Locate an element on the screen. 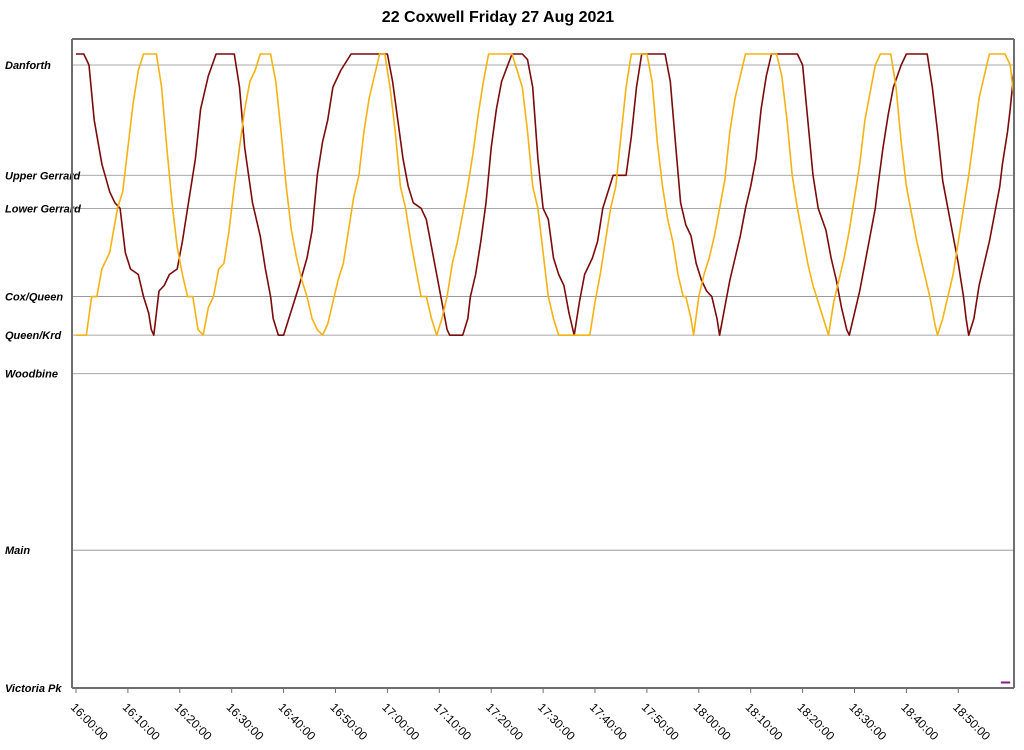  chart-title: 22 Coxwell Friday 27 Aug 2021 is located at coordinates (498, 17).